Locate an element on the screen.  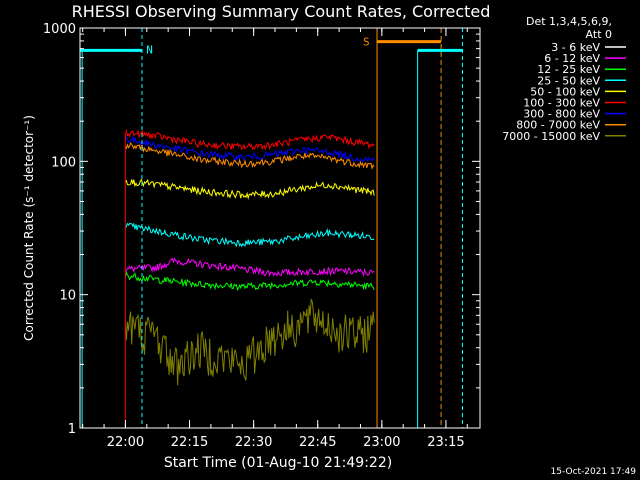
saa-marker-label: S is located at coordinates (366, 42).